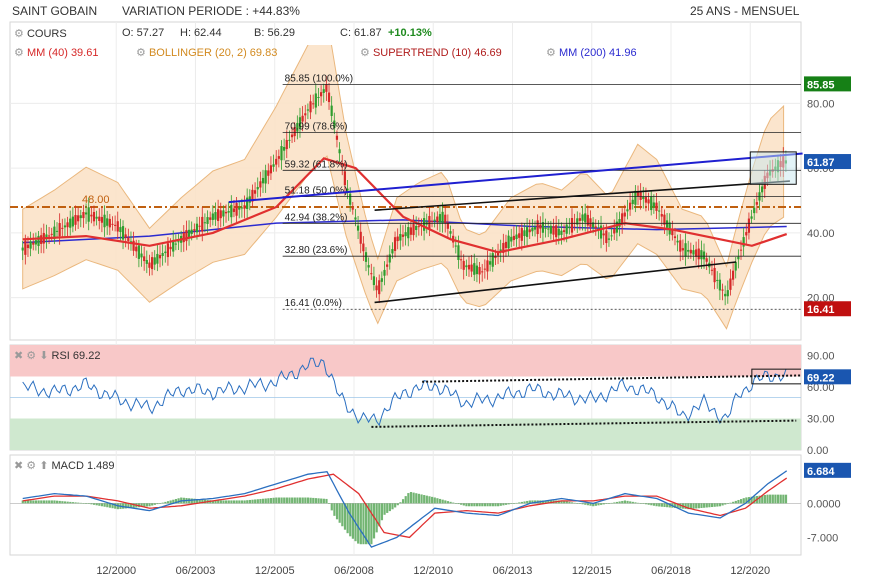 The height and width of the screenshot is (579, 880). Describe the element at coordinates (671, 571) in the screenshot. I see `x-tick-label: 06/2018` at that location.